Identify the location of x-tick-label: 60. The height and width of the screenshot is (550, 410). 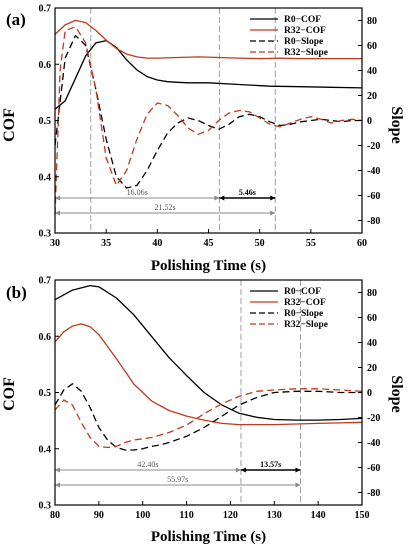
(362, 243).